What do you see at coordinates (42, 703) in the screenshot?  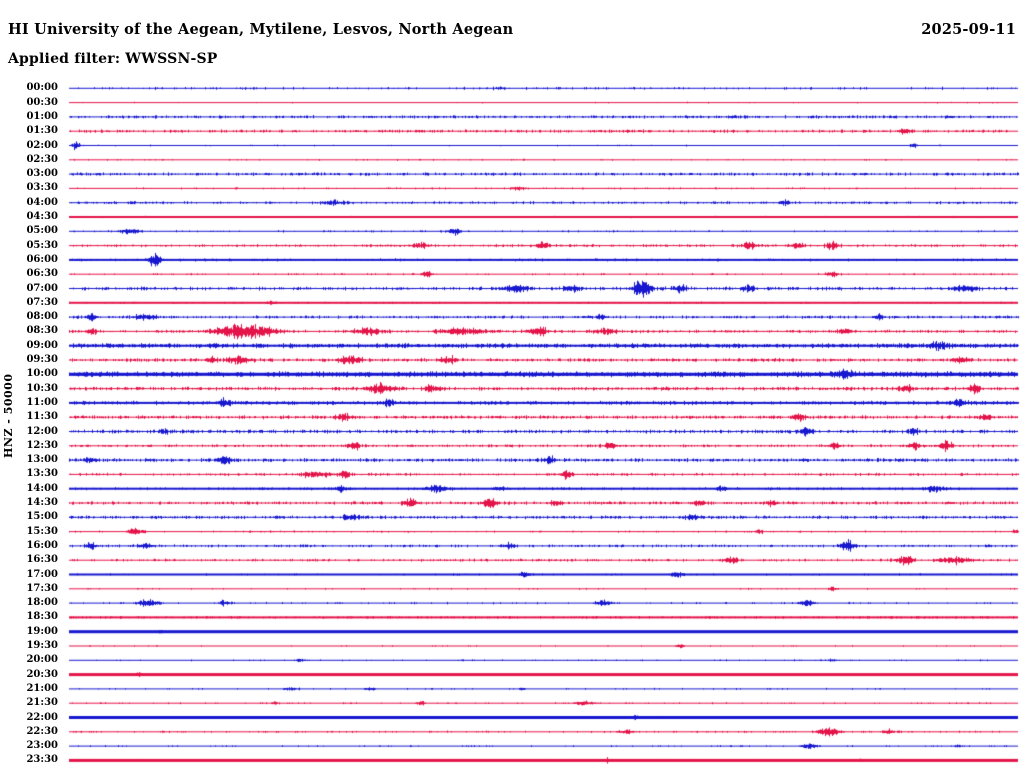 I see `row-time-label: 21:30` at bounding box center [42, 703].